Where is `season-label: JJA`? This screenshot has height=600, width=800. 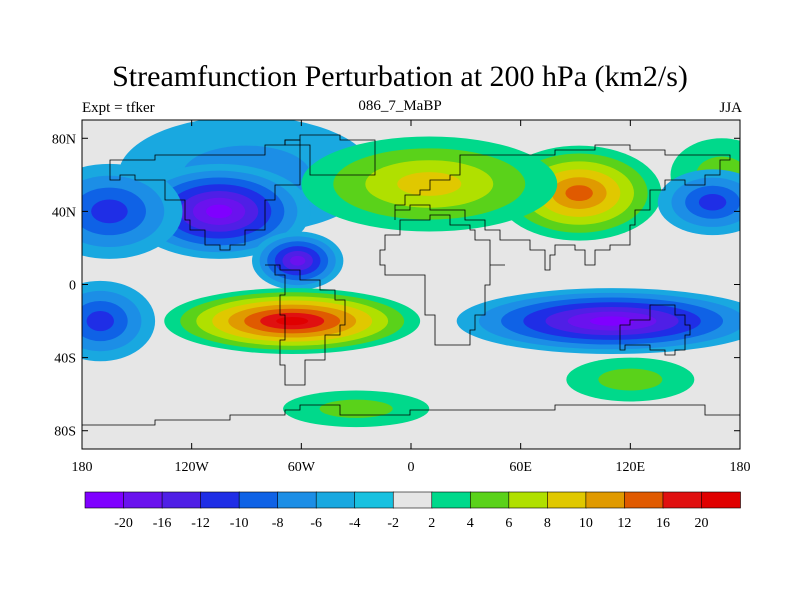 season-label: JJA is located at coordinates (730, 108).